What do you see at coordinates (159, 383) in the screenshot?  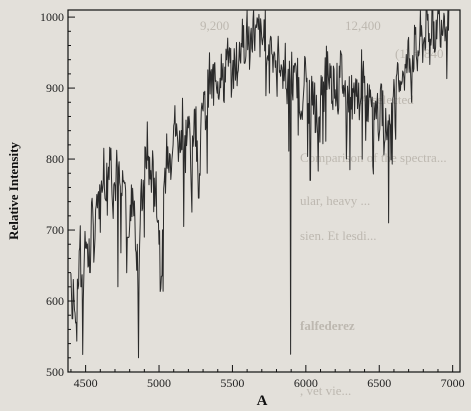 I see `x-tick-label-5000: 5000` at bounding box center [159, 383].